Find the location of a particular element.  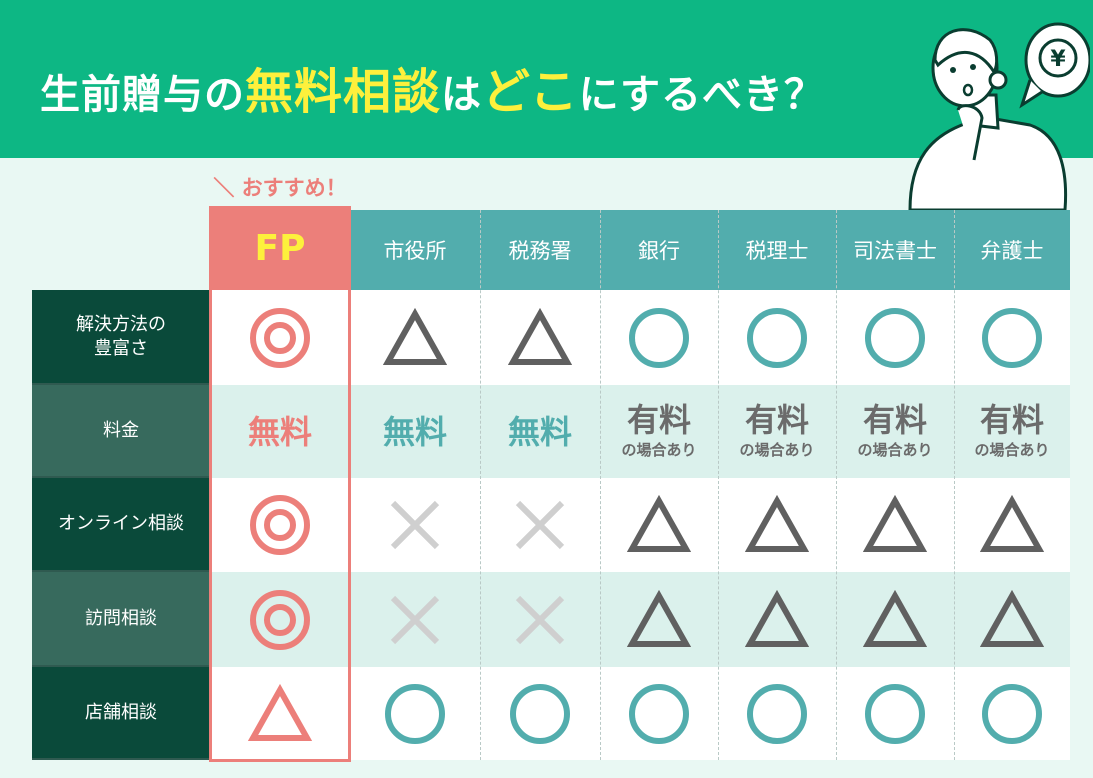

column-header-6: 弁護士 is located at coordinates (1012, 250).